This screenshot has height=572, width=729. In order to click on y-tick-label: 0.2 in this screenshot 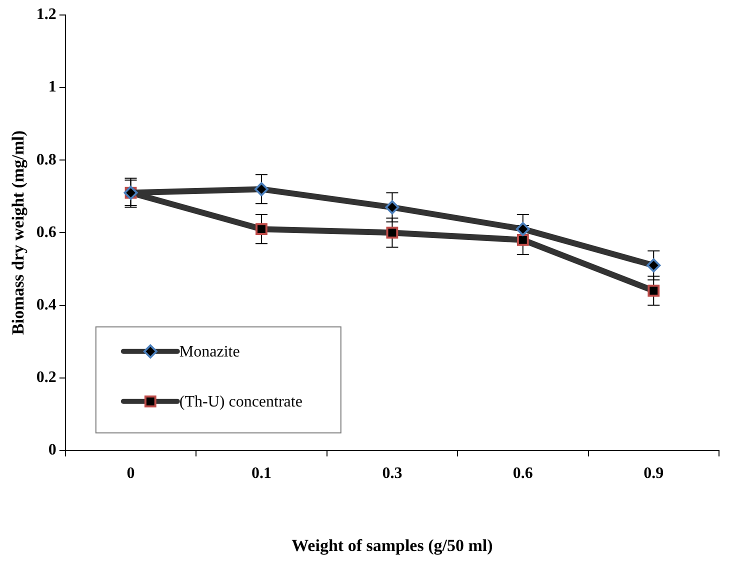, I will do `click(46, 377)`.